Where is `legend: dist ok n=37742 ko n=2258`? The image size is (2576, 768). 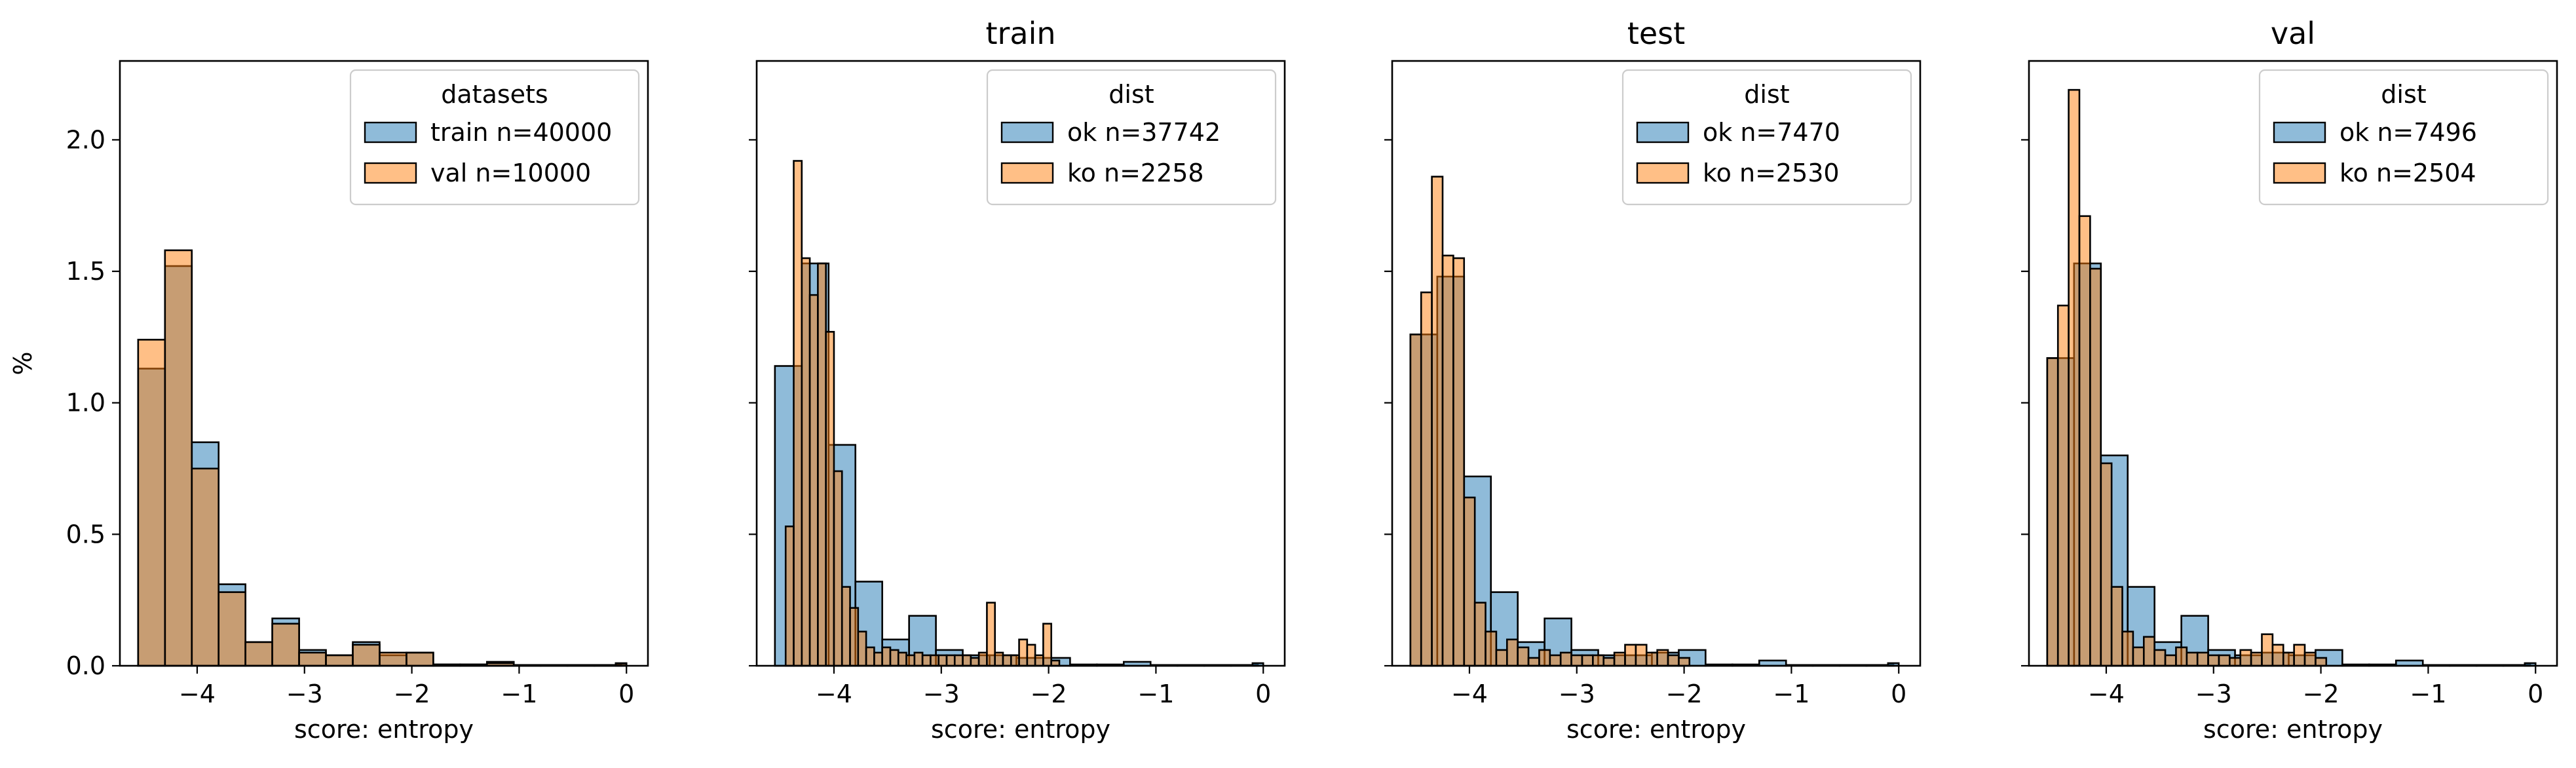
legend: dist ok n=37742 ko n=2258 is located at coordinates (1131, 137).